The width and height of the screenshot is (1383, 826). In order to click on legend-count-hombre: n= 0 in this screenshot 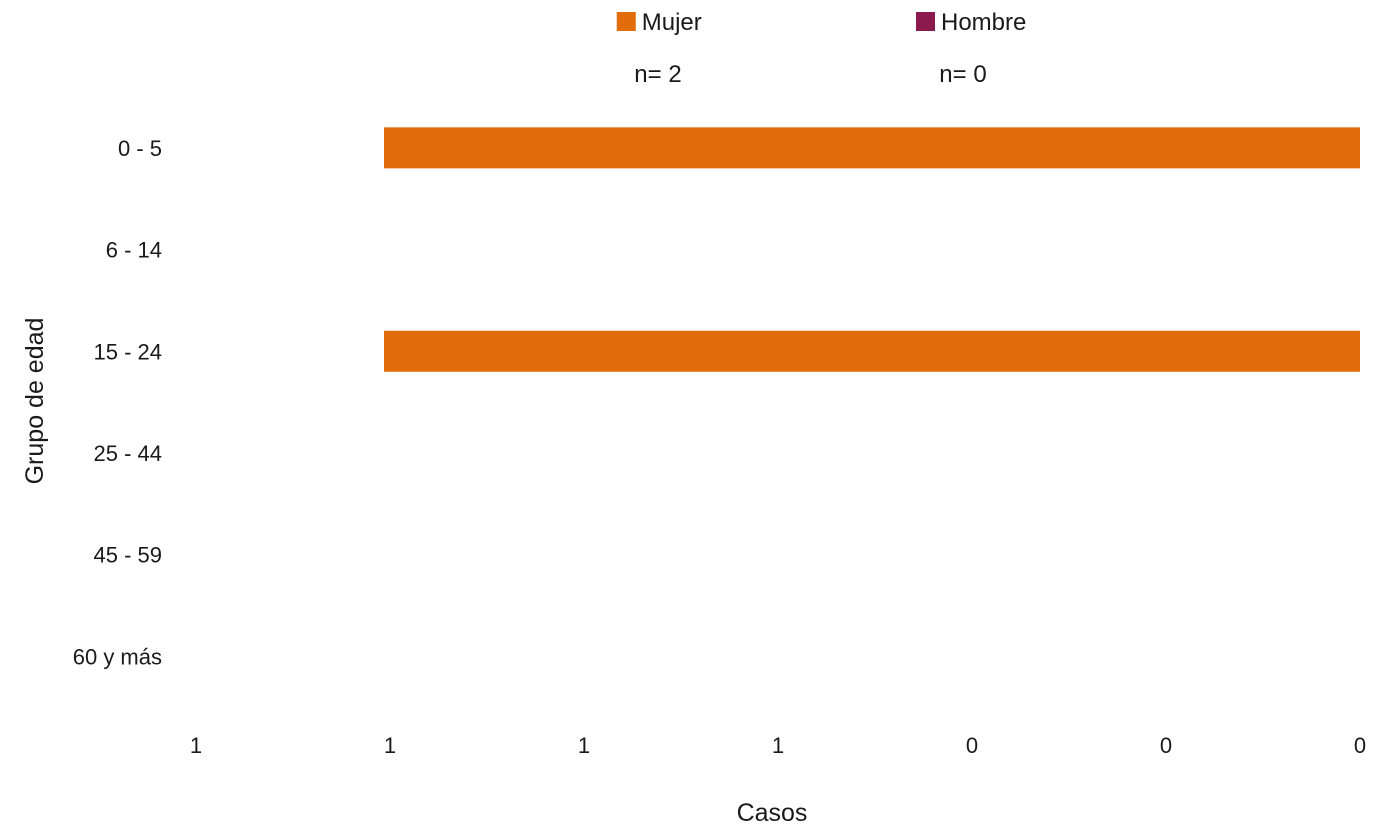, I will do `click(962, 74)`.